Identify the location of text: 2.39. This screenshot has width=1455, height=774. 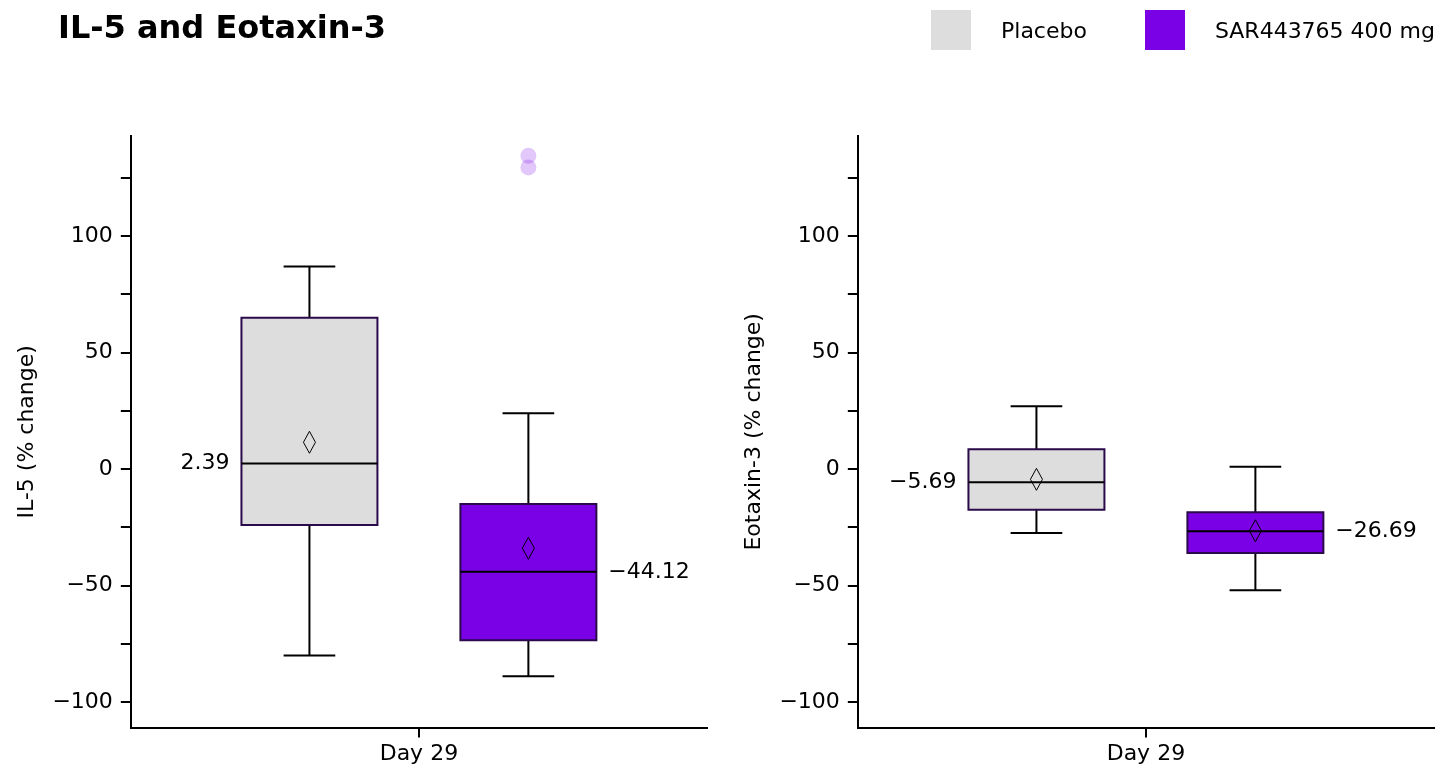
(205, 462).